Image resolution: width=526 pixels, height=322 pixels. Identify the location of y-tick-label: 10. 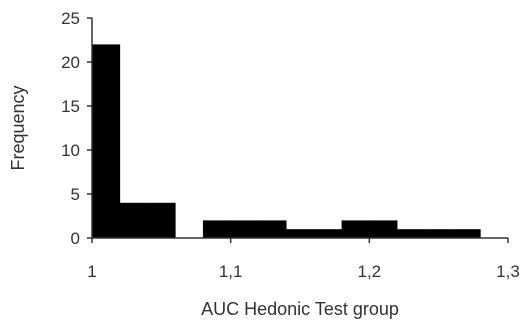
(70, 150).